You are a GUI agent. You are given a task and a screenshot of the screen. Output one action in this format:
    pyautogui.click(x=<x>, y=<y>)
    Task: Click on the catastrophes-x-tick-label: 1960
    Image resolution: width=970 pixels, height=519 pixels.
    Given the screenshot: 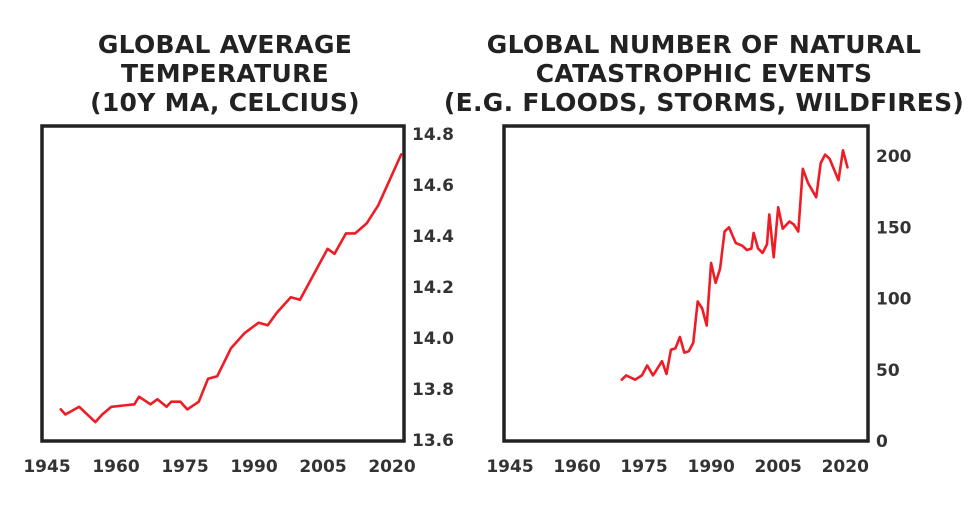 What is the action you would take?
    pyautogui.click(x=576, y=467)
    